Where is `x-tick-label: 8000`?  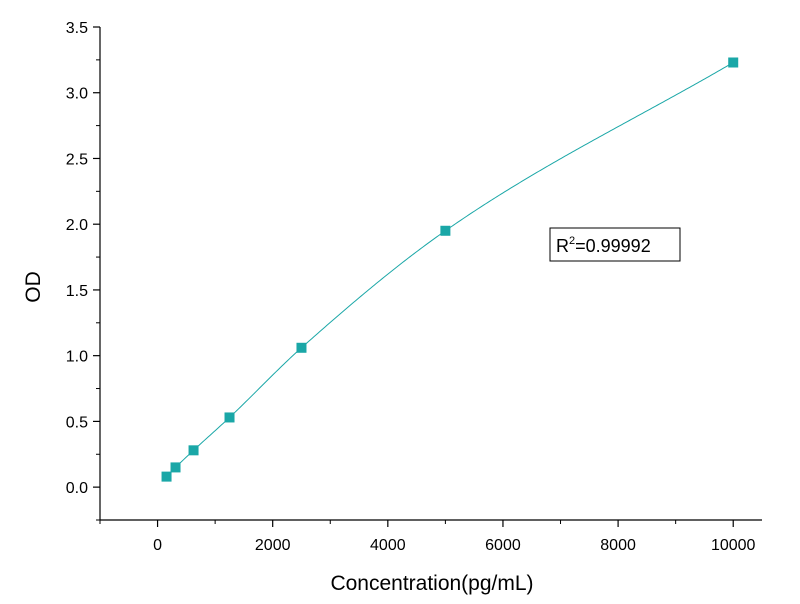 x-tick-label: 8000 is located at coordinates (618, 545).